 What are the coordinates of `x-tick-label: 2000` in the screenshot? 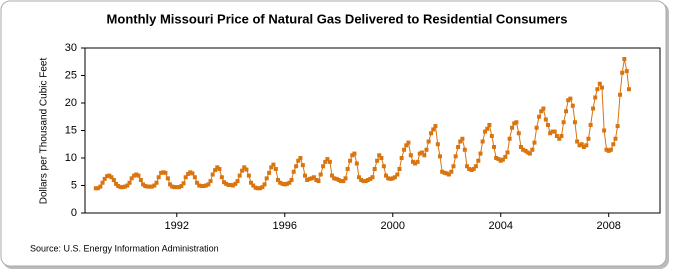 It's located at (393, 226).